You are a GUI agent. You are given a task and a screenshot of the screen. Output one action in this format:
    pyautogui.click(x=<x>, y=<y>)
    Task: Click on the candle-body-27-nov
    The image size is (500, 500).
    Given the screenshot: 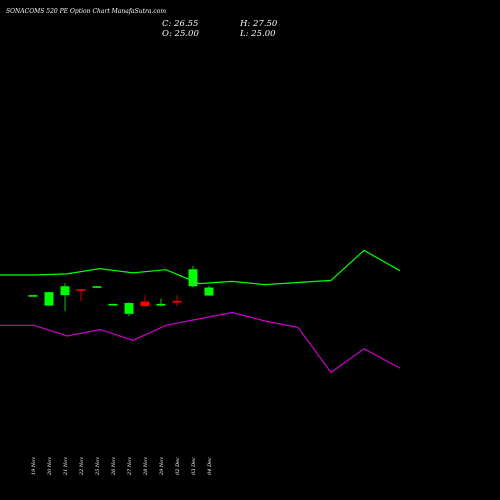 What is the action you would take?
    pyautogui.click(x=129, y=308)
    